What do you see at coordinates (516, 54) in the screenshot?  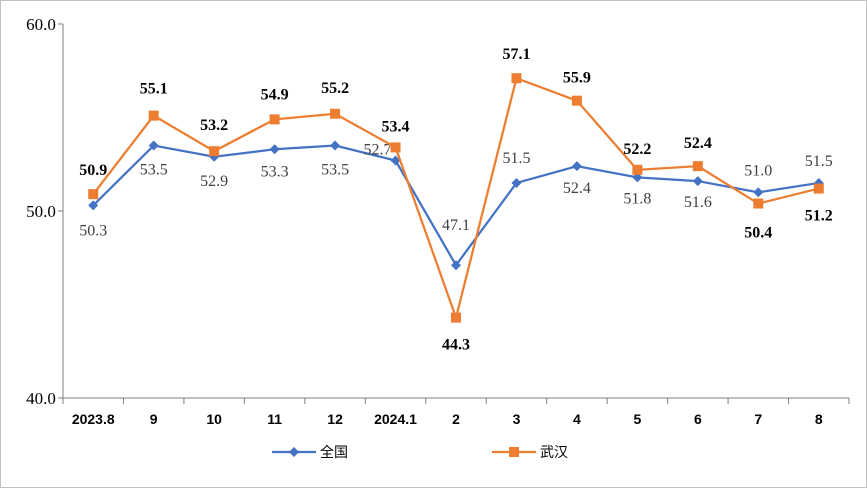 I see `data-label: 57.1` at bounding box center [516, 54].